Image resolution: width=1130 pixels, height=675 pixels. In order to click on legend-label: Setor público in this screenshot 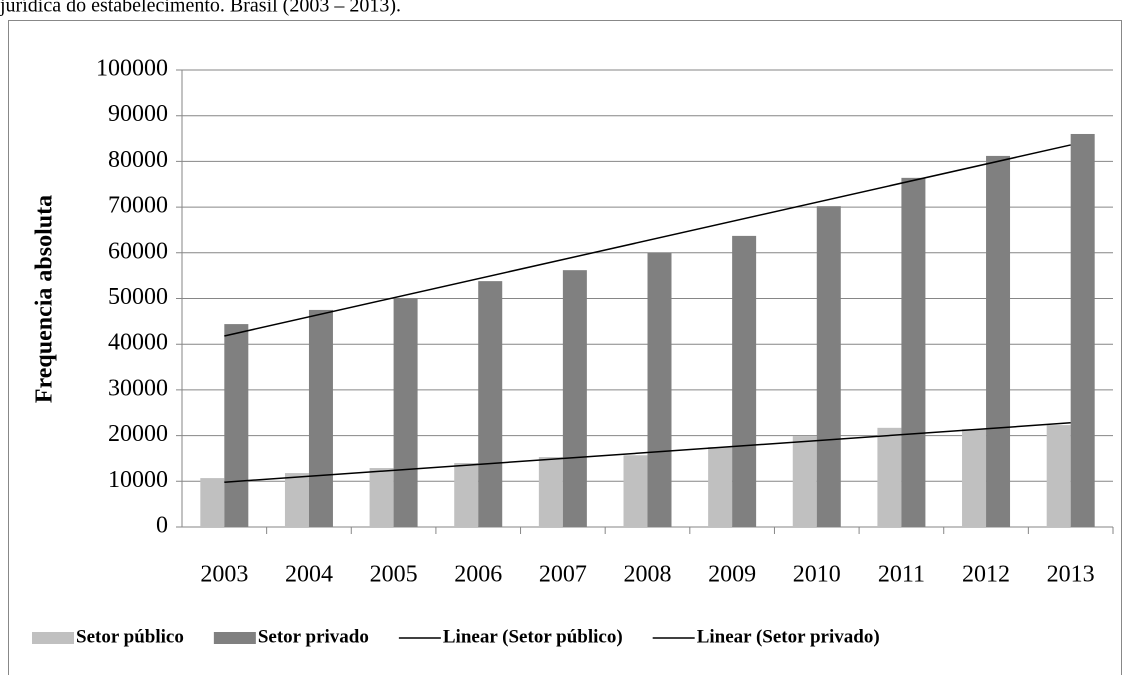, I will do `click(130, 636)`.